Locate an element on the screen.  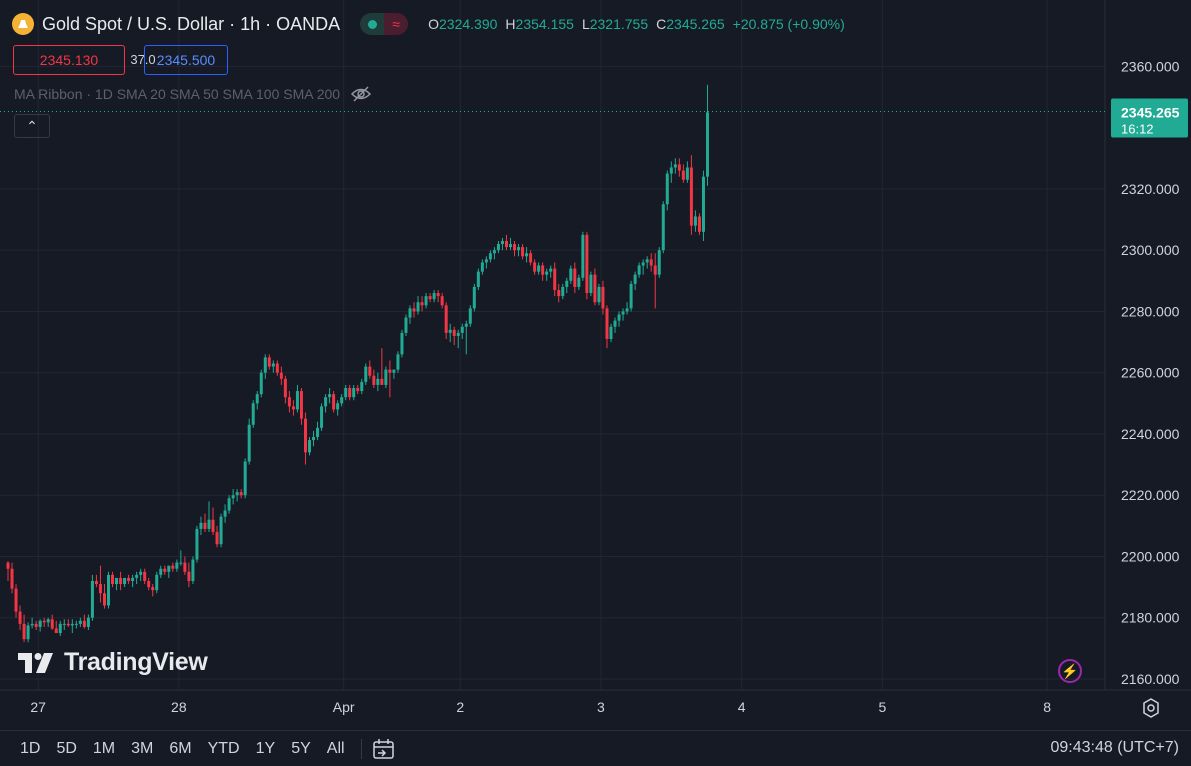
ohlc-value: 2345.265 is located at coordinates (695, 24).